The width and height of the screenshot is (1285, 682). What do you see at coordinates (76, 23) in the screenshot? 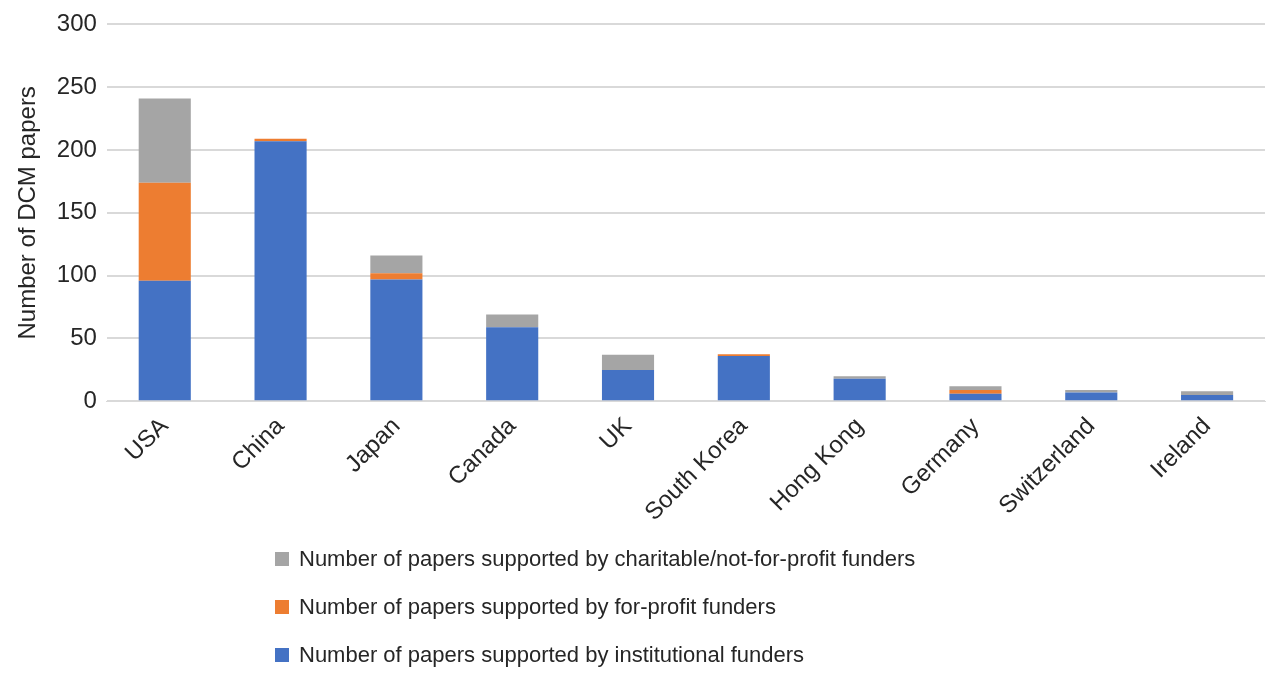
I see `y-tick-label: 300` at bounding box center [76, 23].